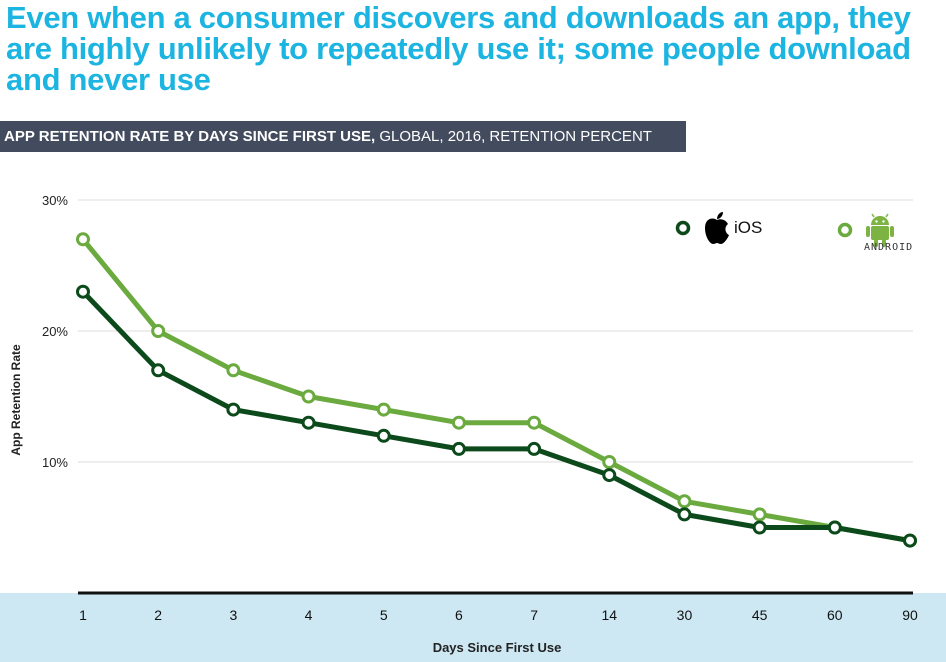  Describe the element at coordinates (55, 462) in the screenshot. I see `y-tick-label: 10%` at that location.